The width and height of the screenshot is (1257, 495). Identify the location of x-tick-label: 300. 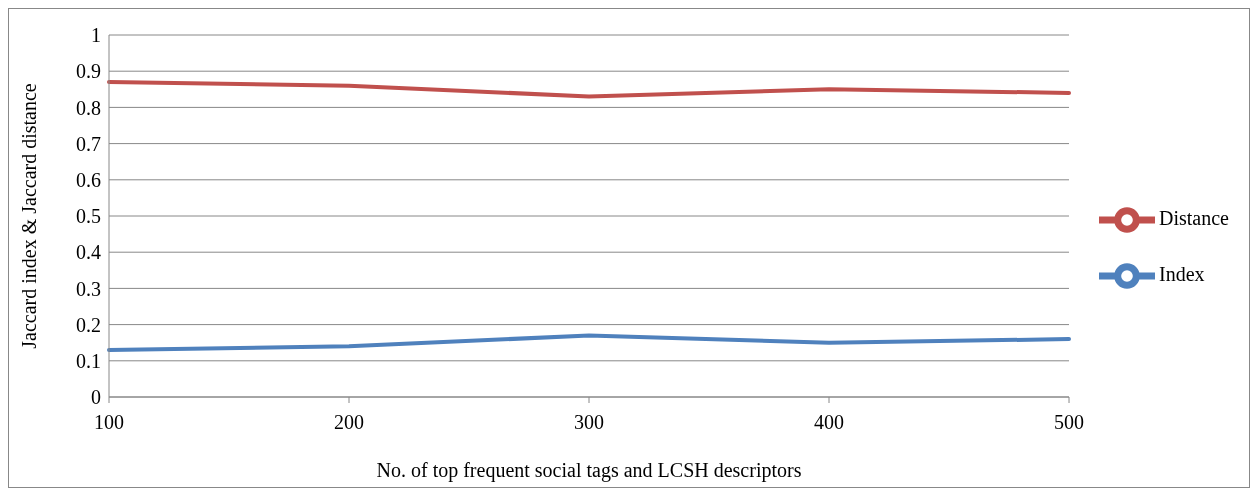
(589, 422).